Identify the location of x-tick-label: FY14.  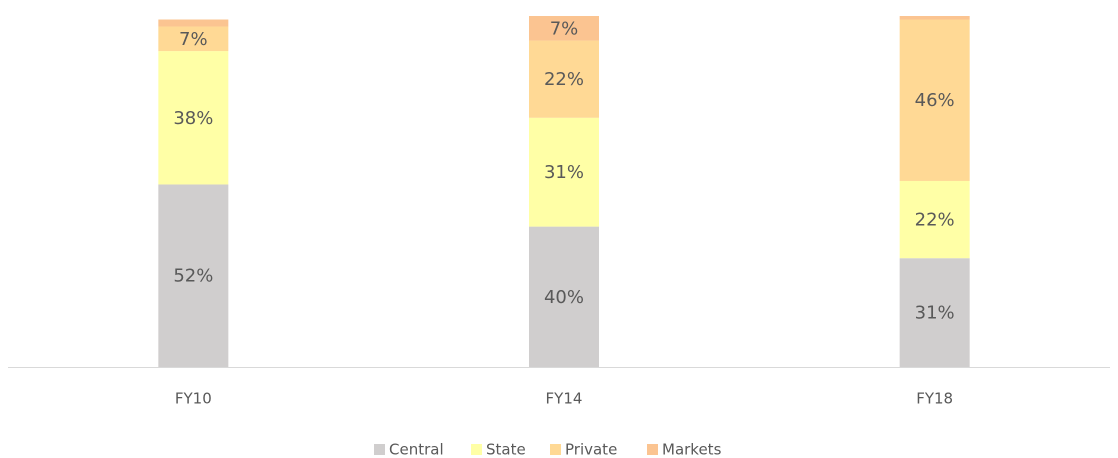
(564, 399).